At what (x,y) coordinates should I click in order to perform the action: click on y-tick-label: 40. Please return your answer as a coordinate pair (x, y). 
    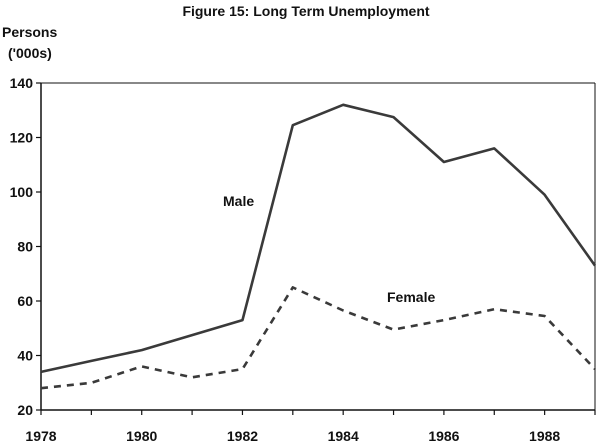
    Looking at the image, I should click on (25, 356).